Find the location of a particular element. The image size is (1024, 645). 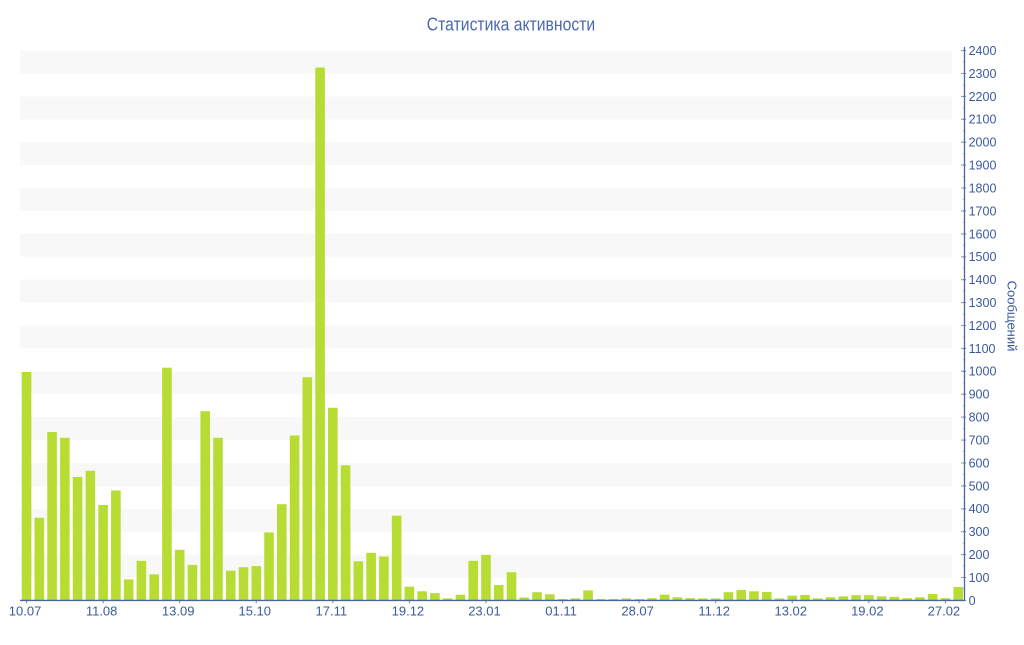

svg-text: Сообщений is located at coordinates (1011, 316).